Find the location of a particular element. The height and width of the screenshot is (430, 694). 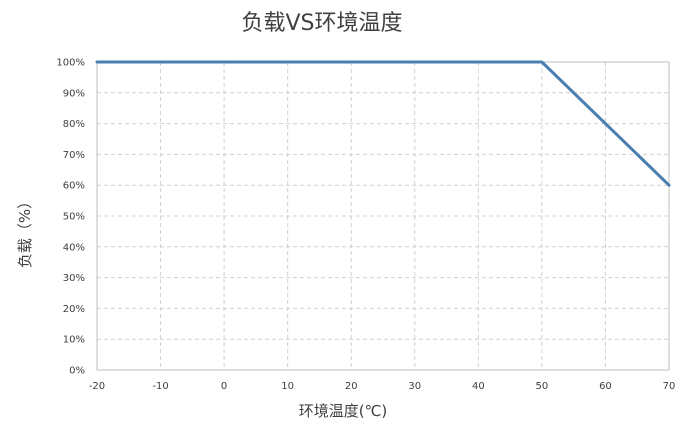

x-tick-label: 50 is located at coordinates (542, 386).